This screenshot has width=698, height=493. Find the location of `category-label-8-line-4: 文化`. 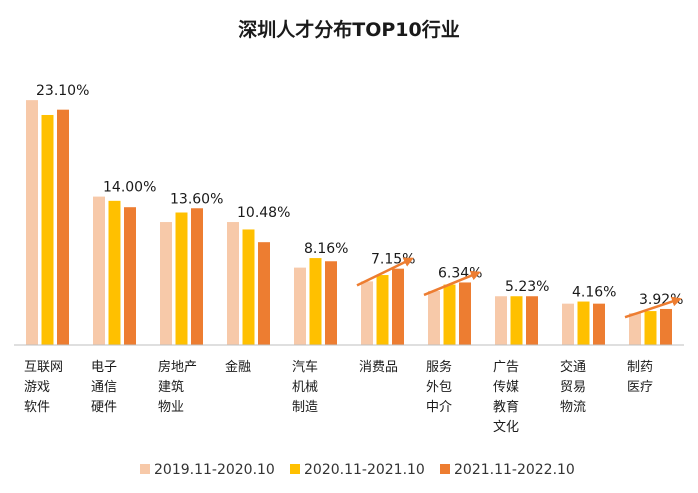

category-label-8-line-4: 文化 is located at coordinates (506, 427).